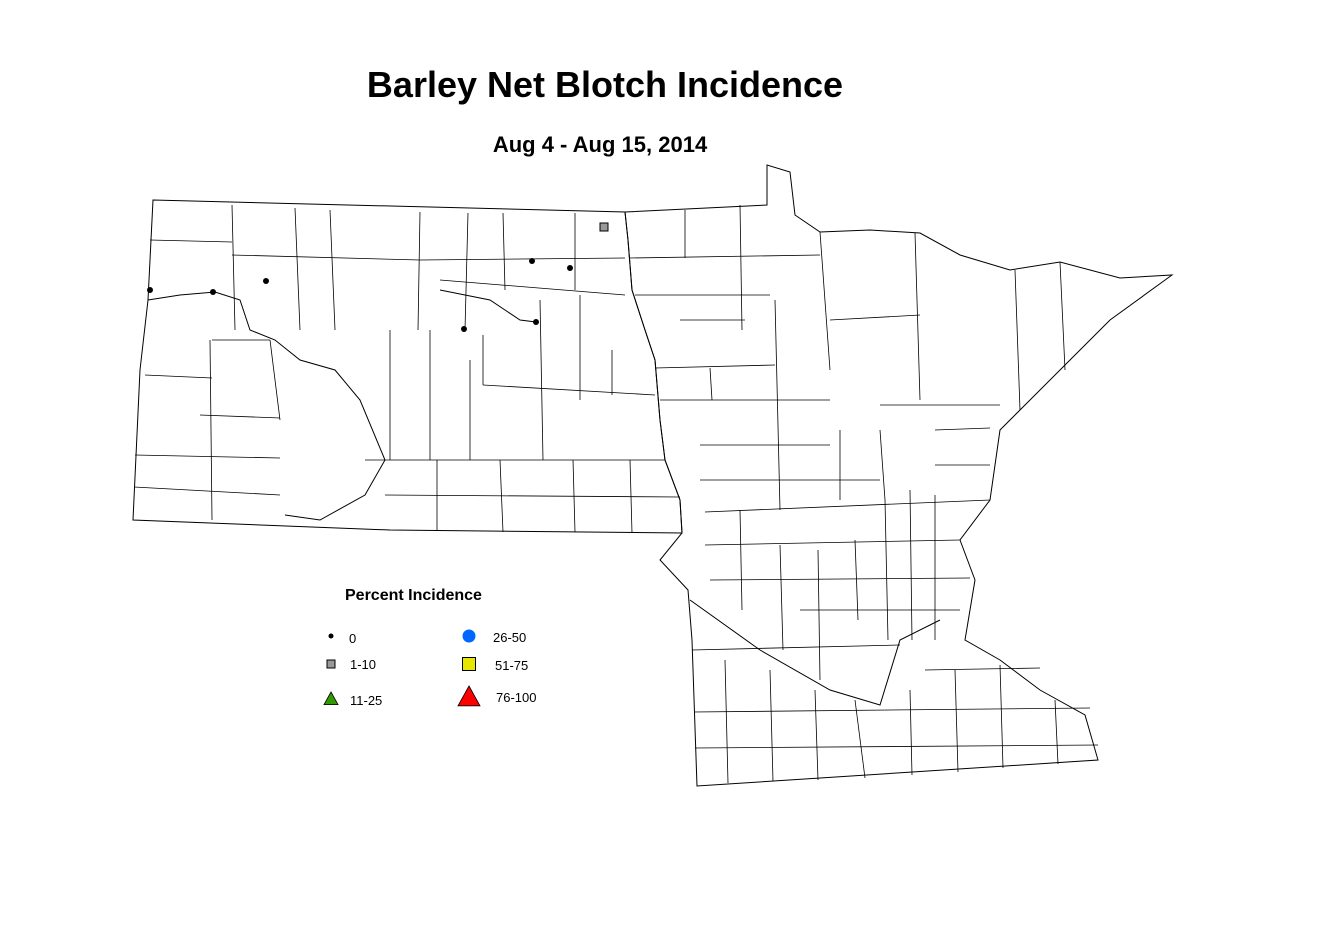 This screenshot has width=1341, height=926. What do you see at coordinates (413, 595) in the screenshot?
I see `legend-title: Percent Incidence` at bounding box center [413, 595].